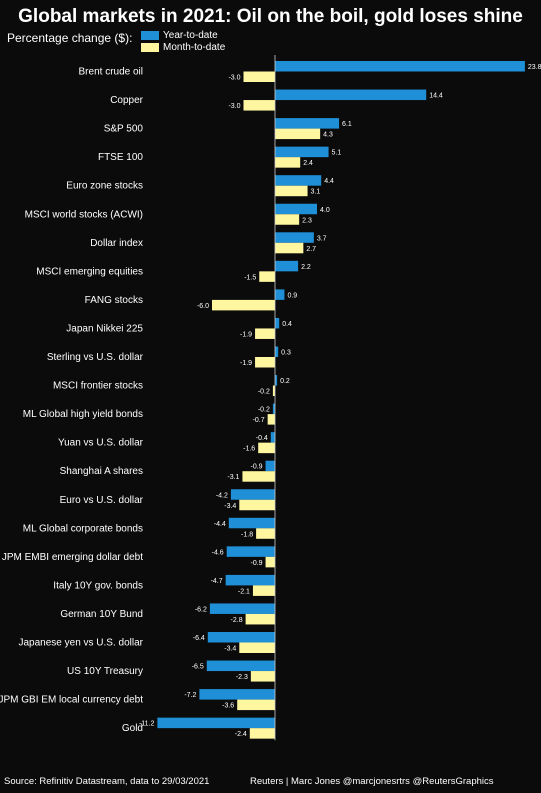  What do you see at coordinates (102, 500) in the screenshot?
I see `category-label: Euro vs U.S. dollar` at bounding box center [102, 500].